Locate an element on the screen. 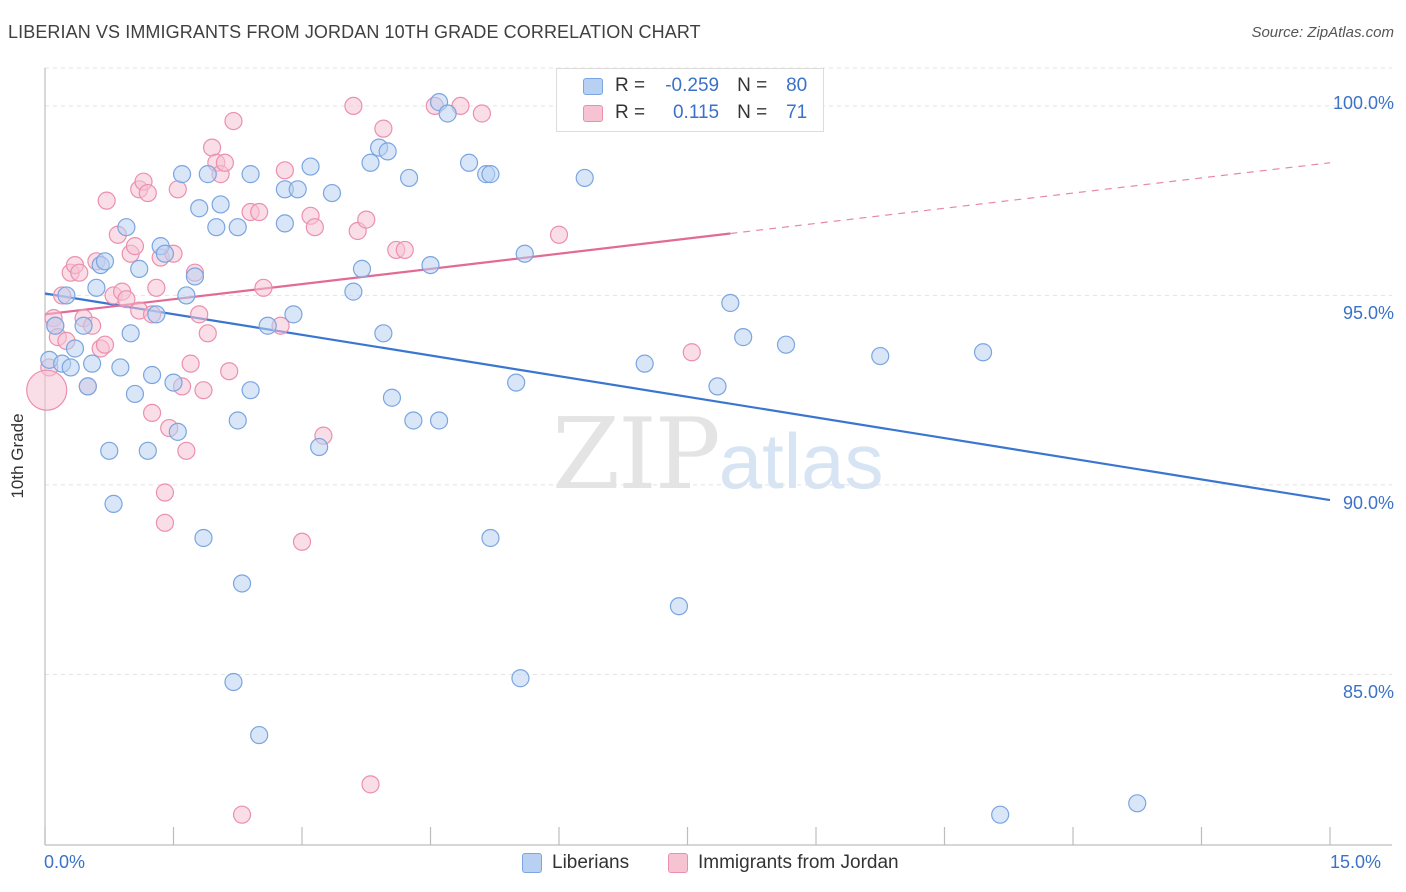 This screenshot has width=1406, height=892. legend-item-liberians: Liberians is located at coordinates (575, 863).